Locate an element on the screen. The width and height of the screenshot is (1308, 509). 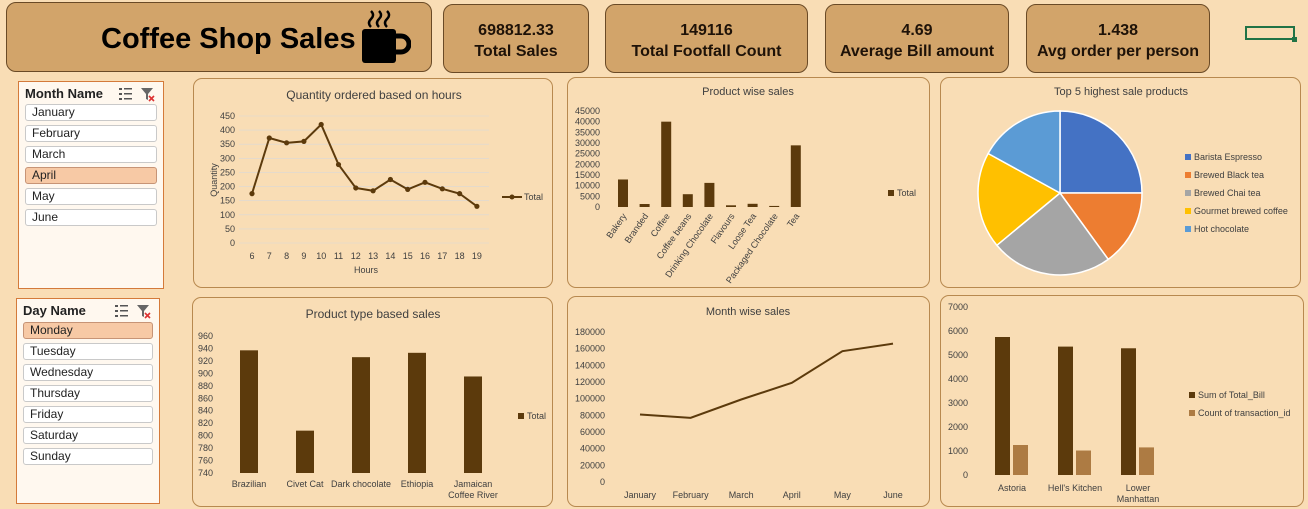
hours-series-line is located at coordinates (364, 165).